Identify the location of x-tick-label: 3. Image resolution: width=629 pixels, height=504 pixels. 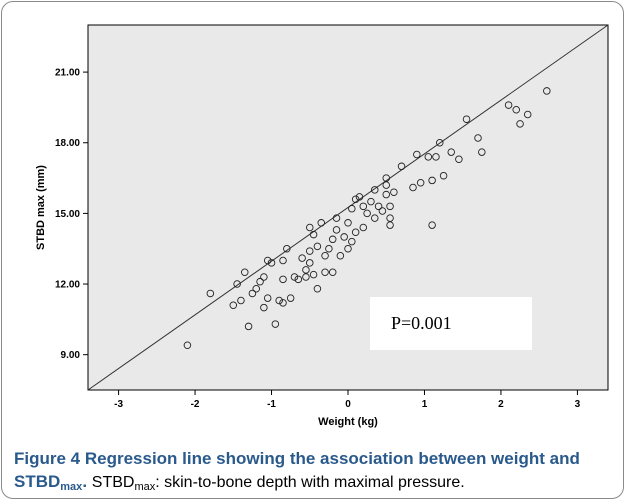
(578, 404).